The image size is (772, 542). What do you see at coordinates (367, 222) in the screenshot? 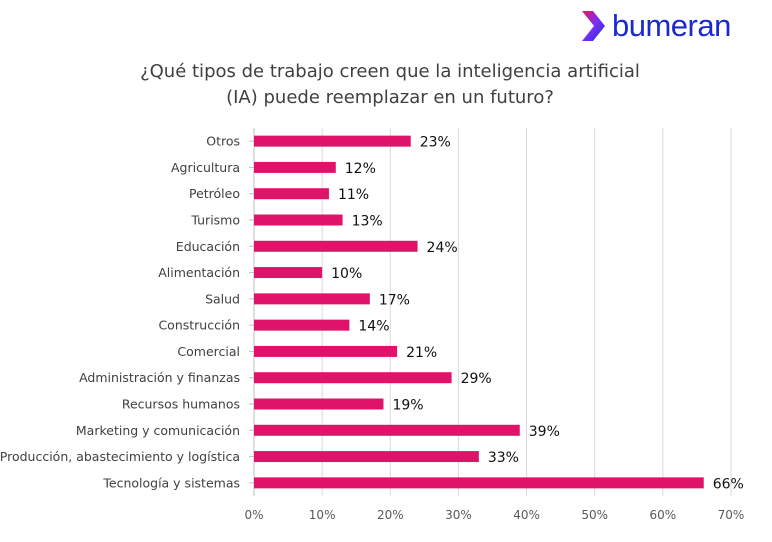
I see `data-label: 13%` at bounding box center [367, 222].